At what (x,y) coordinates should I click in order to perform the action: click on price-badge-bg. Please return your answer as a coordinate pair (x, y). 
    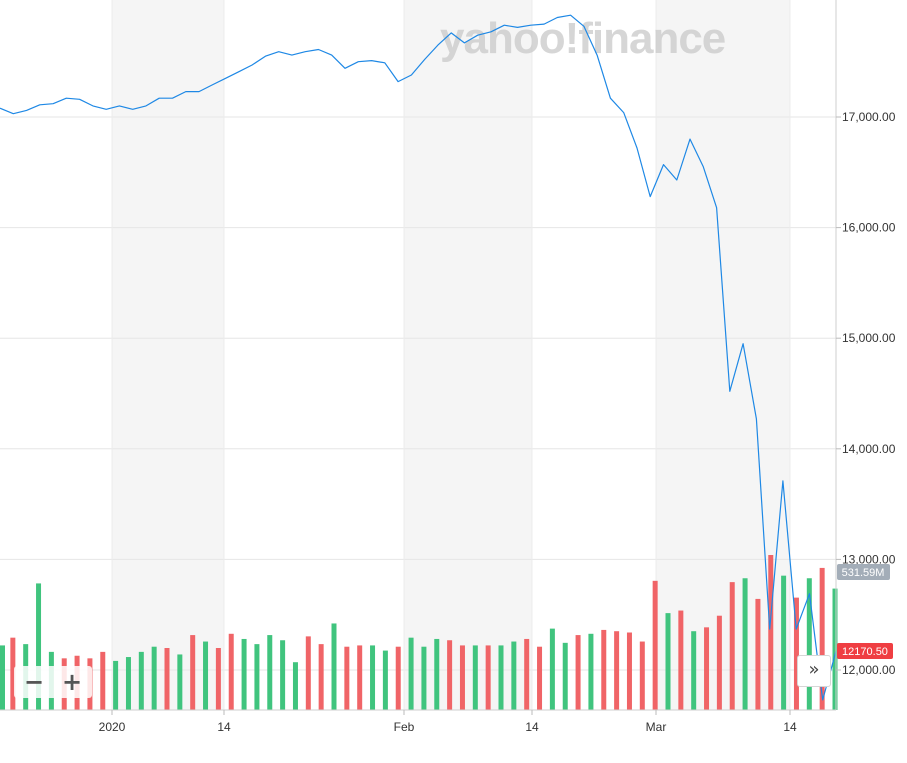
    Looking at the image, I should click on (865, 651).